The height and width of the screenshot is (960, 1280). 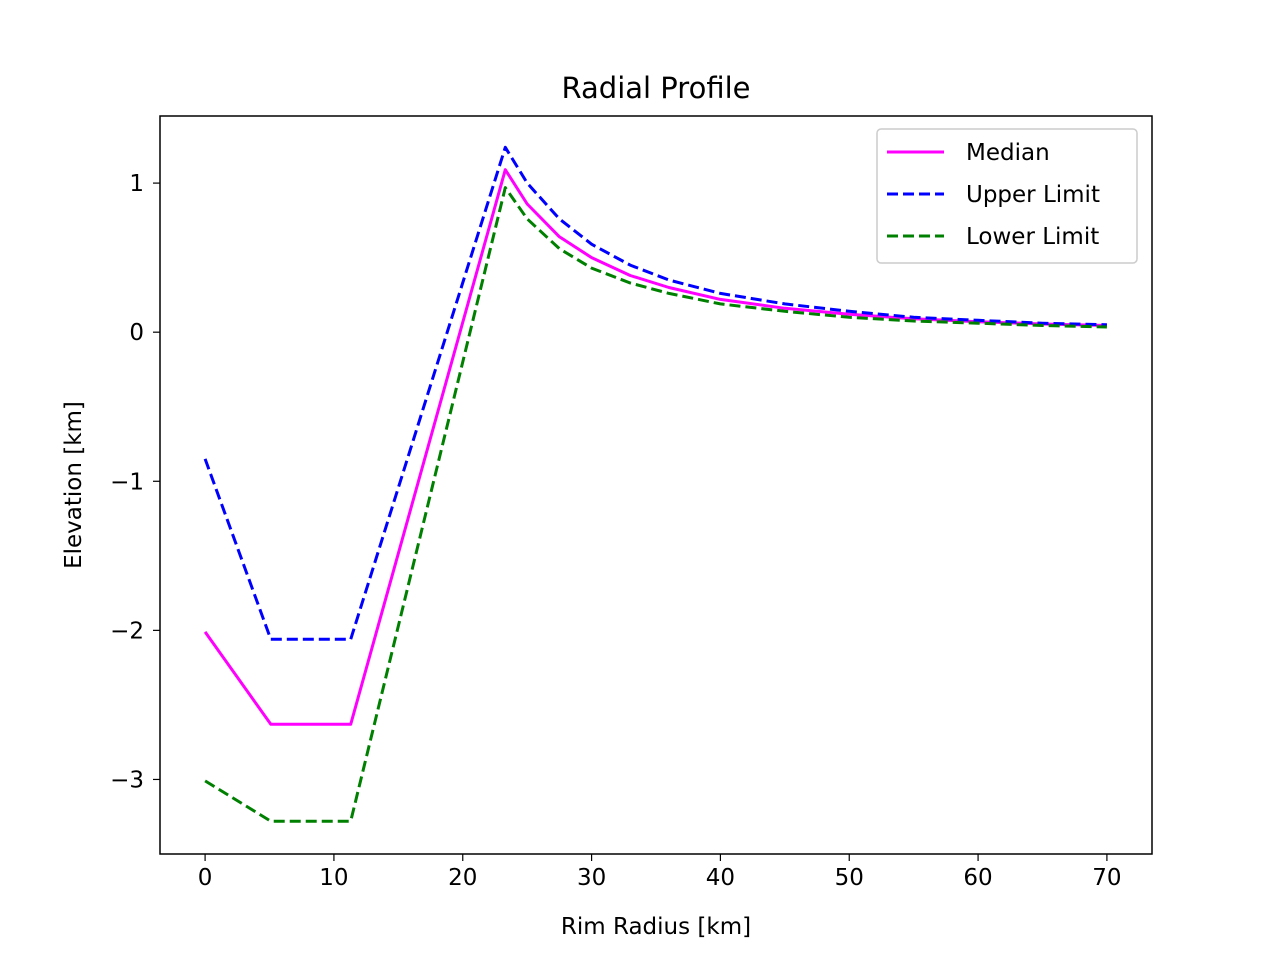 What do you see at coordinates (1106, 878) in the screenshot?
I see `x-tick-label: 70` at bounding box center [1106, 878].